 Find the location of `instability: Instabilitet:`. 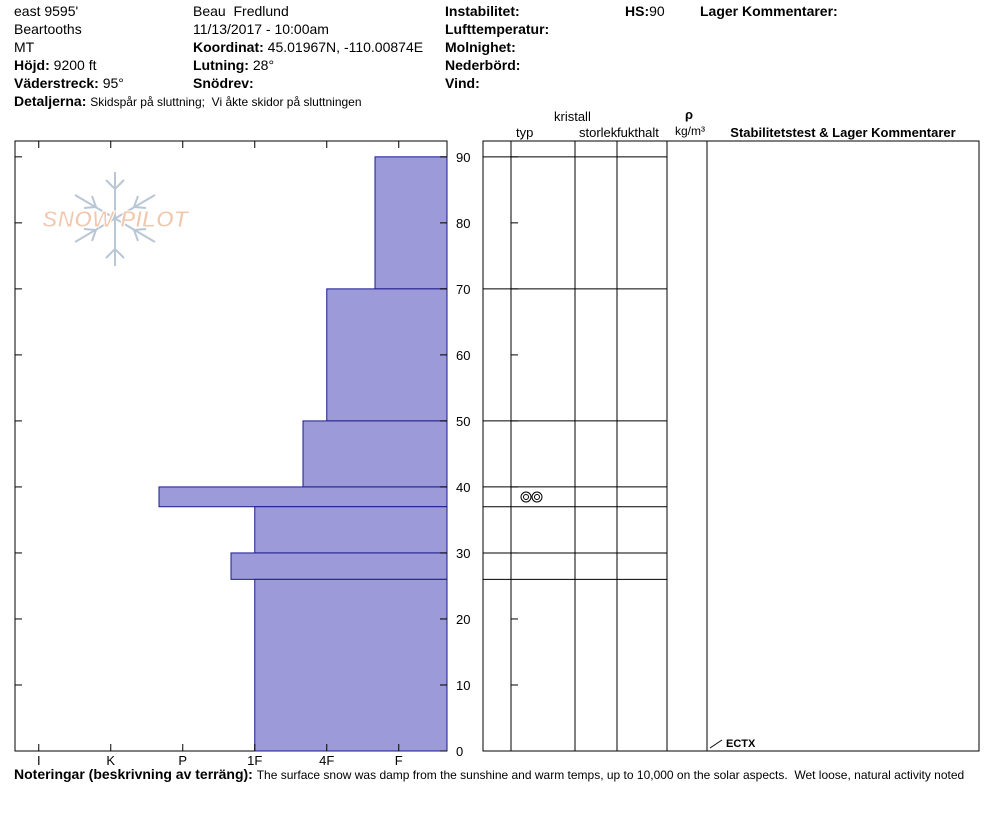

instability: Instabilitet: is located at coordinates (482, 11).